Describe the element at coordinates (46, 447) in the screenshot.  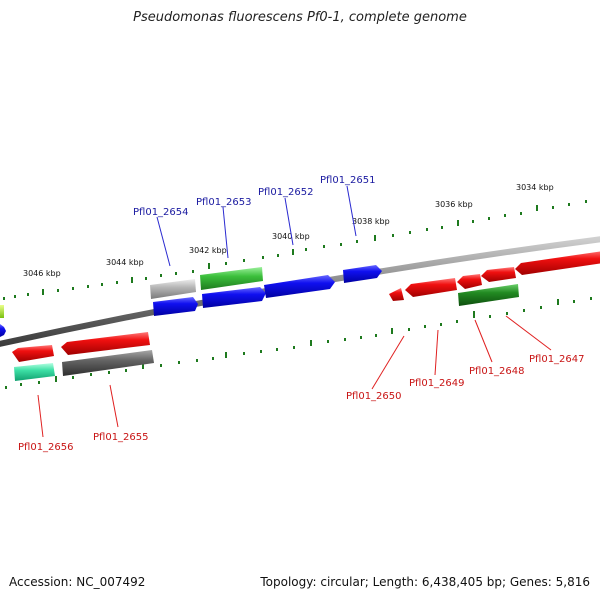
I see `label-pfl01-2656: Pfl01_2656` at that location.